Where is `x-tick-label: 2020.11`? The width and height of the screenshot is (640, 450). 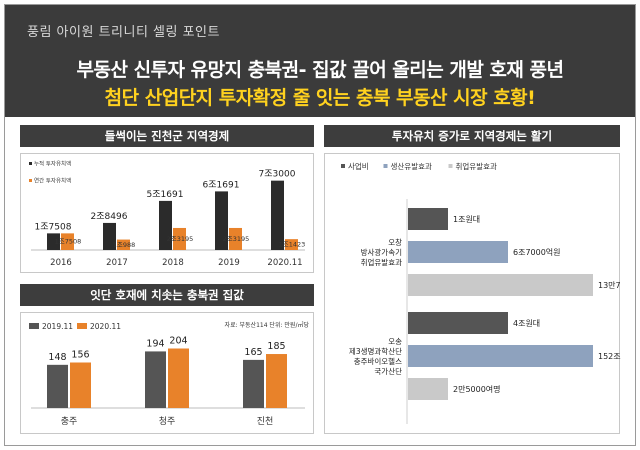
x-tick-label: 2020.11 is located at coordinates (284, 263).